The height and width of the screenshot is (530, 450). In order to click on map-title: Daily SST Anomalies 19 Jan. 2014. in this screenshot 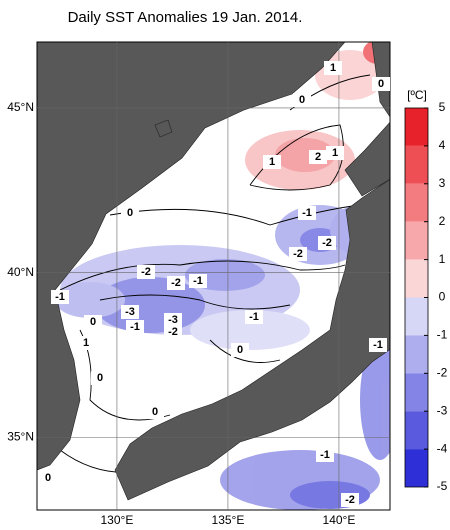, I will do `click(185, 17)`.